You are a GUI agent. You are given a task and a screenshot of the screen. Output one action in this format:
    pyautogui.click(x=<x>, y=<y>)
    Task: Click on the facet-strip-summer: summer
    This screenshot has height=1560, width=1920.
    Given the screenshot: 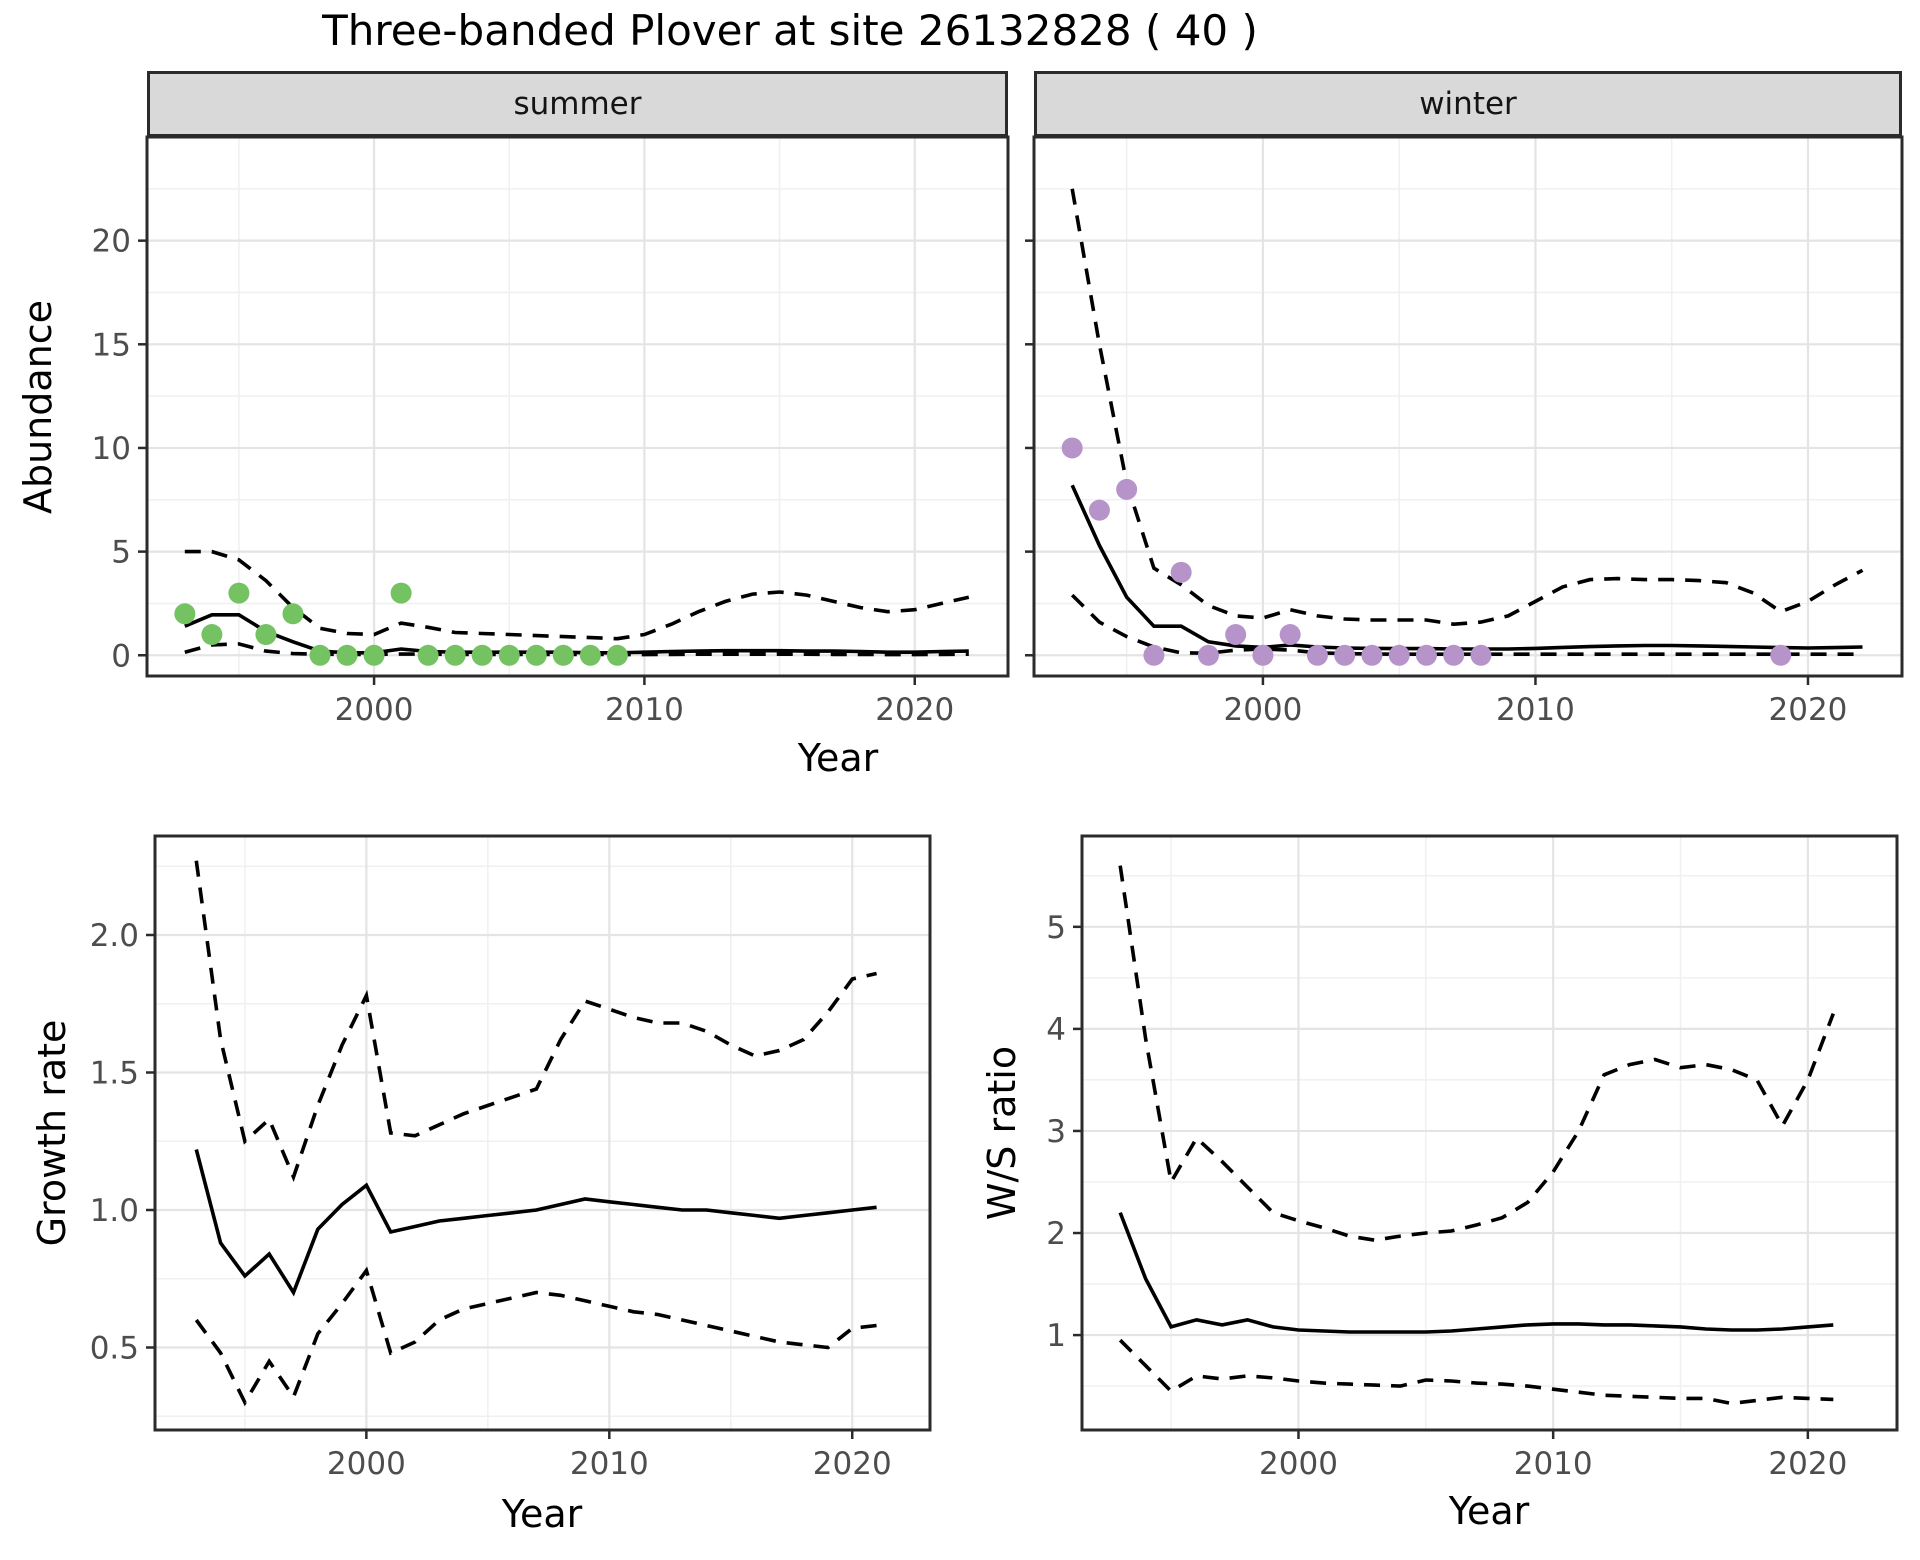 What is the action you would take?
    pyautogui.click(x=577, y=104)
    